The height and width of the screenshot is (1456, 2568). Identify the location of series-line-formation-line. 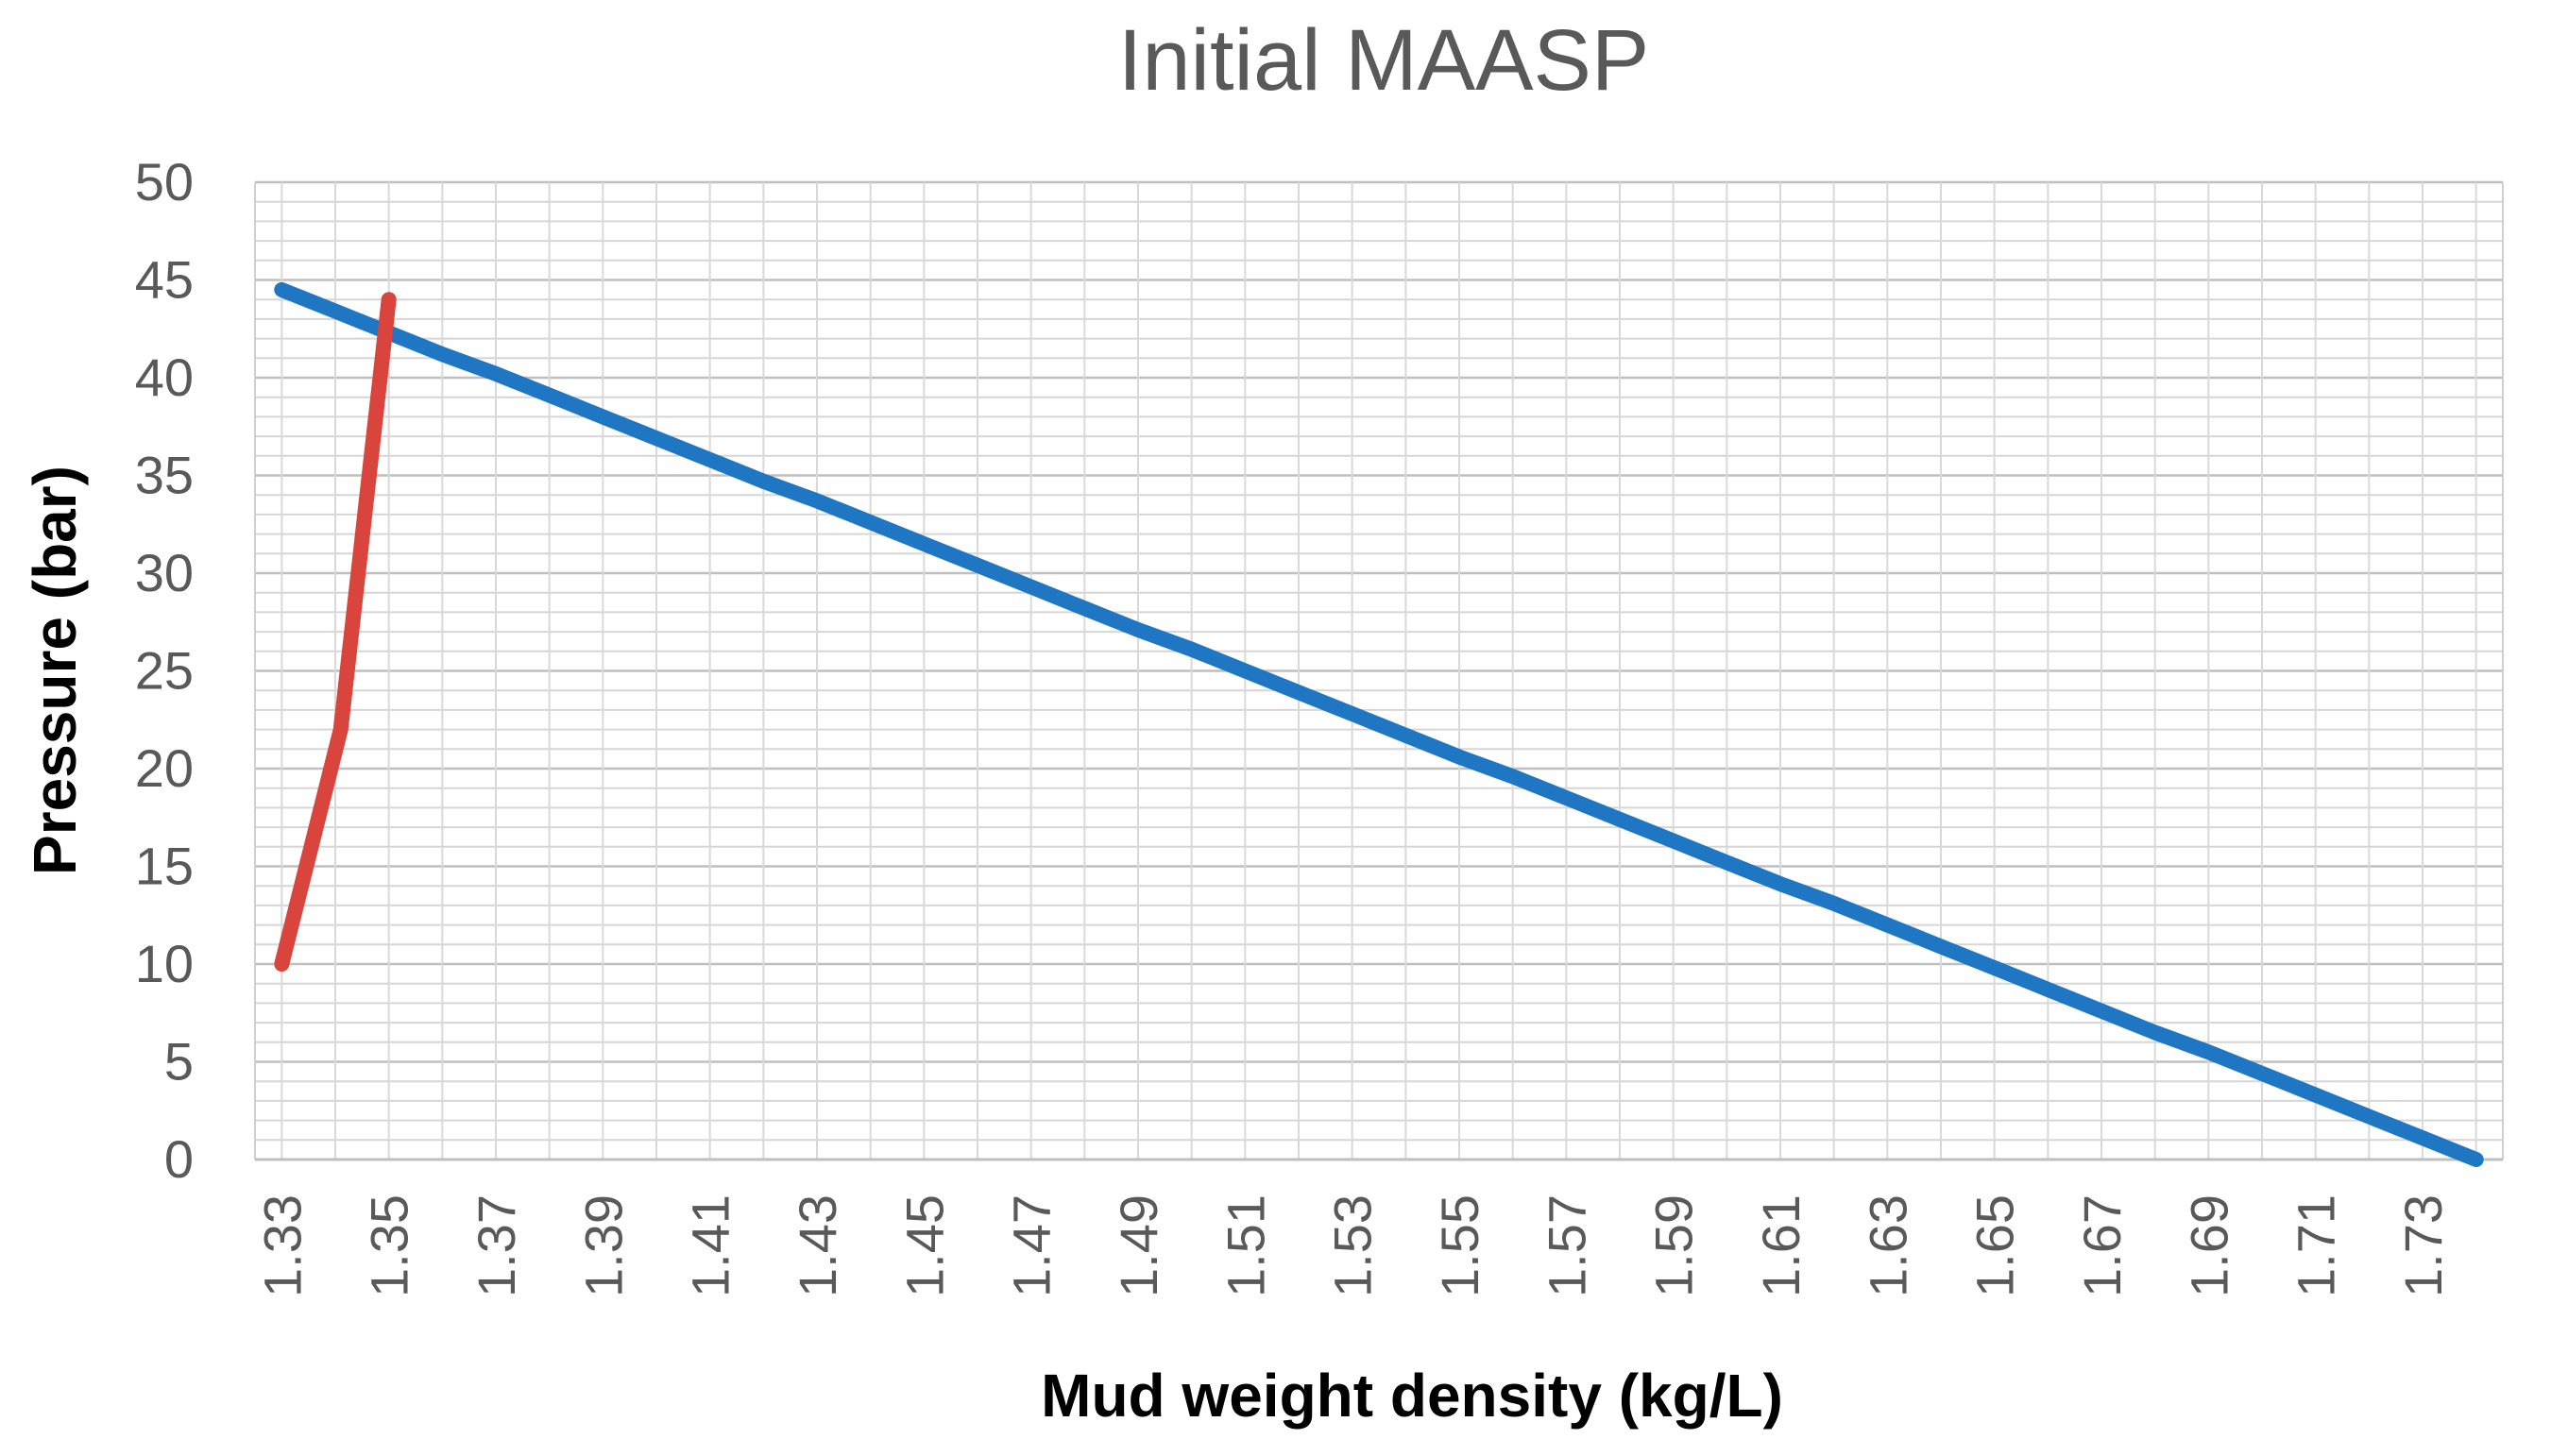
(335, 632).